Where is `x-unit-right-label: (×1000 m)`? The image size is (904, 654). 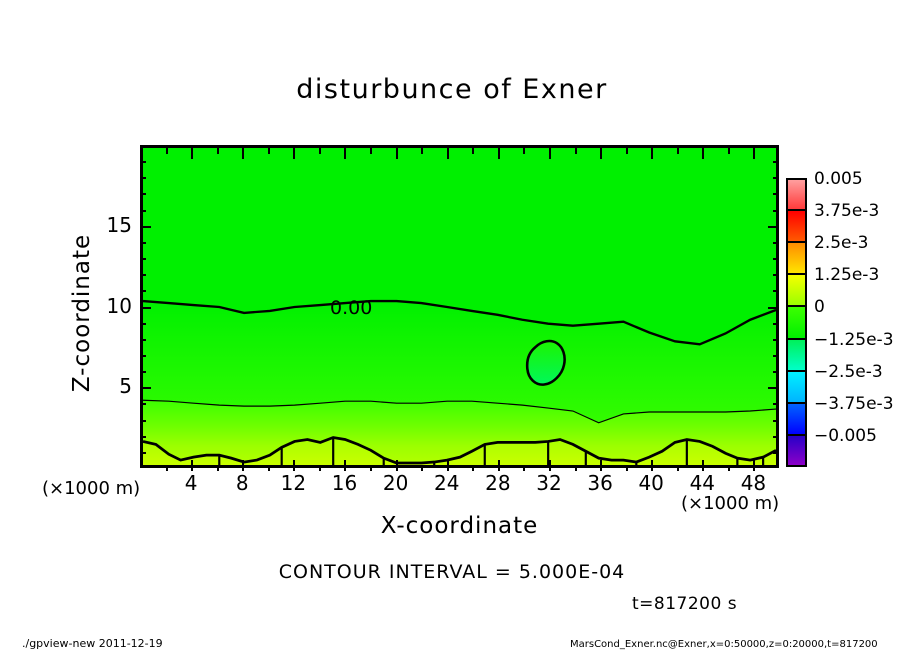
x-unit-right-label: (×1000 m) is located at coordinates (730, 503).